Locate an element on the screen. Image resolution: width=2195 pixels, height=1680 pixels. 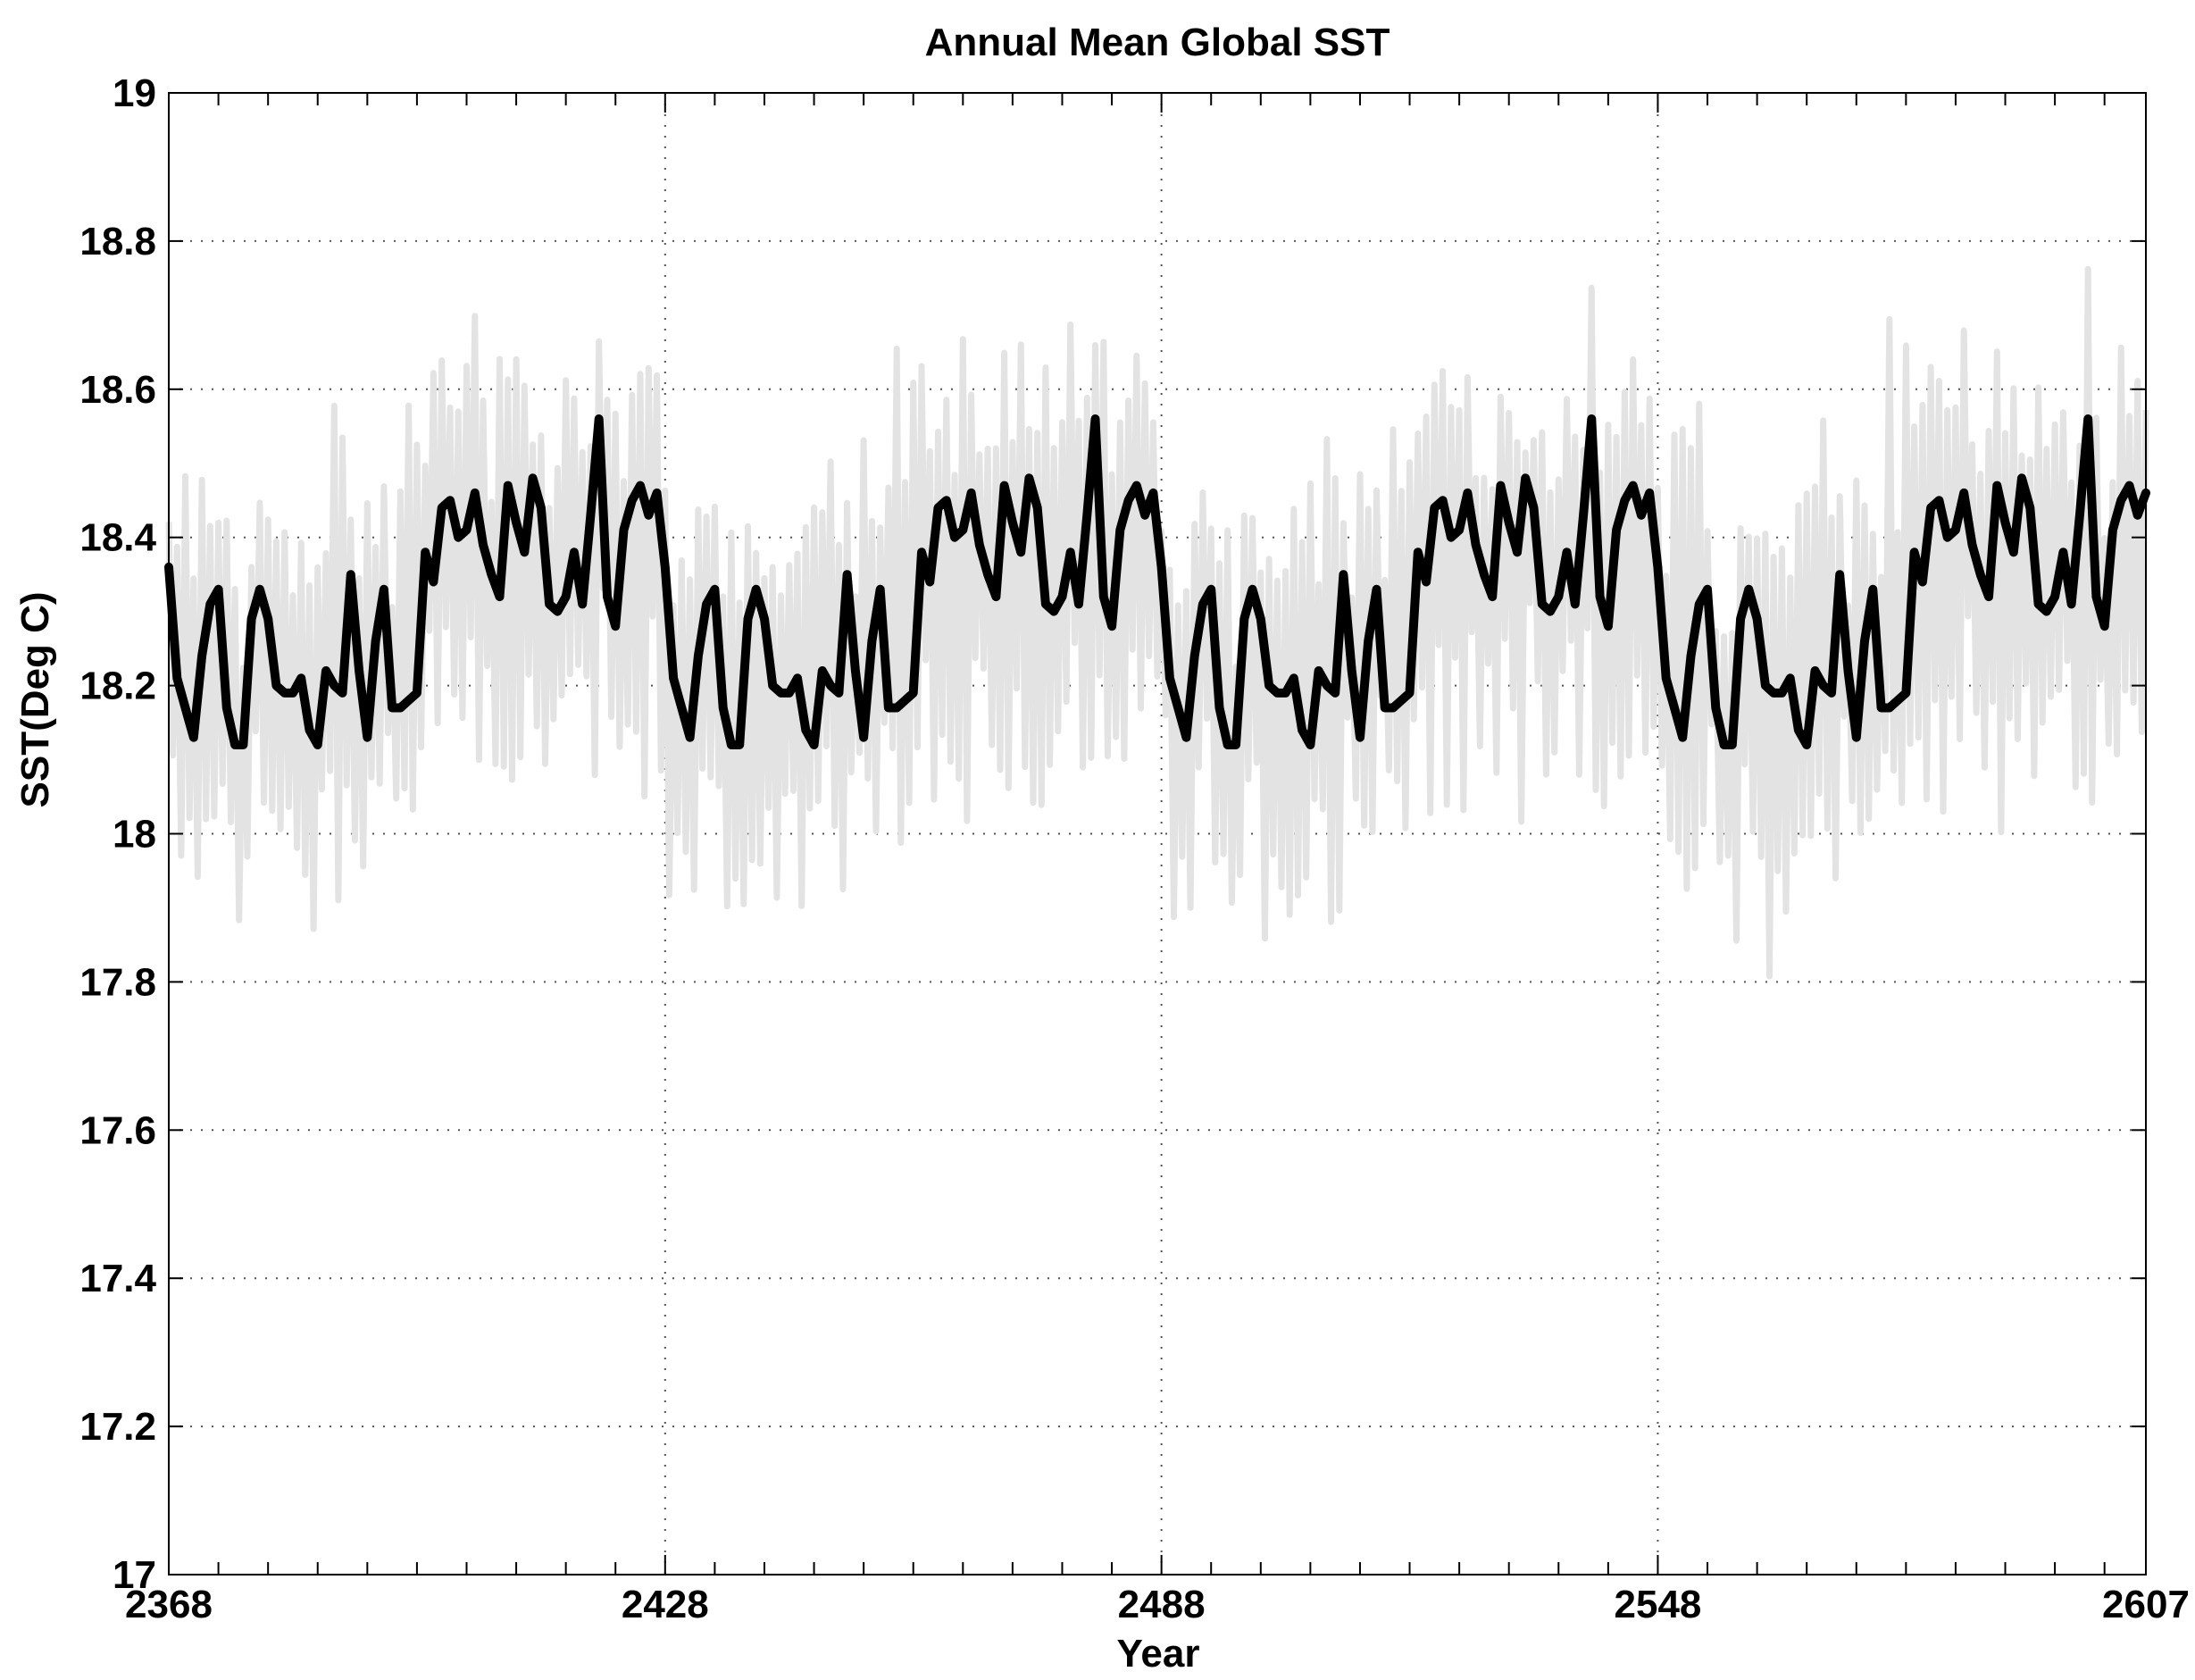
y-tick-label: 17 is located at coordinates (134, 1575).